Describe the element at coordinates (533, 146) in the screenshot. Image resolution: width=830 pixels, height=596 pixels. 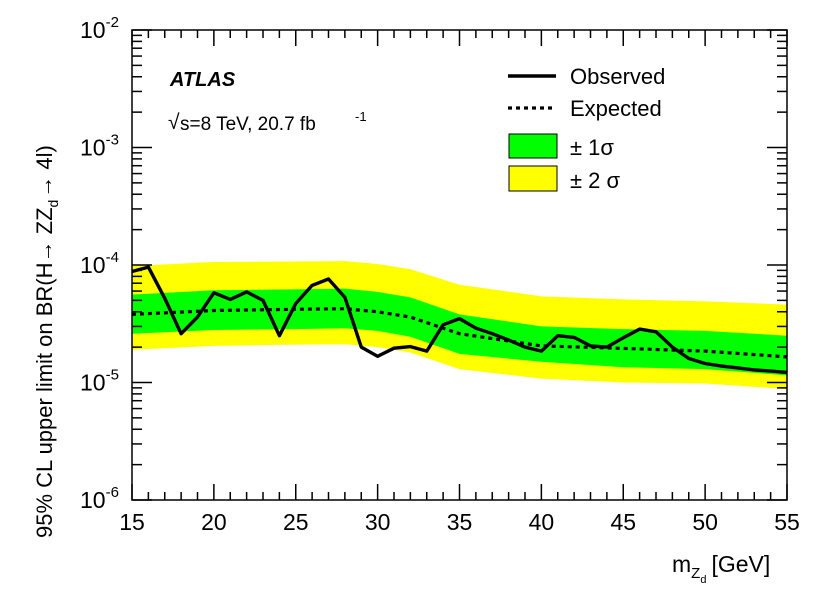
I see `legend-sigma1-swatch` at that location.